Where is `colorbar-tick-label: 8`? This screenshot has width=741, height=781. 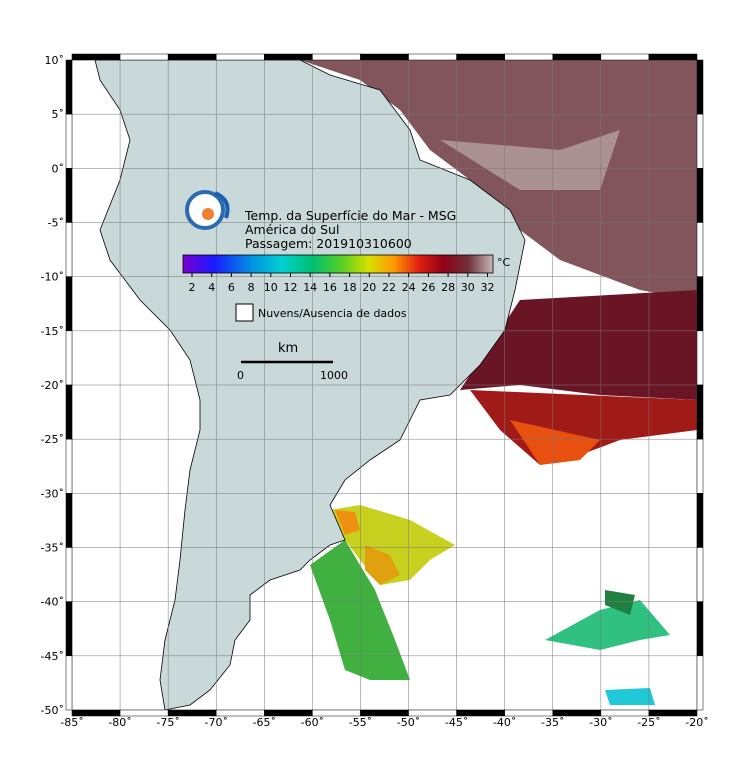 colorbar-tick-label: 8 is located at coordinates (251, 287).